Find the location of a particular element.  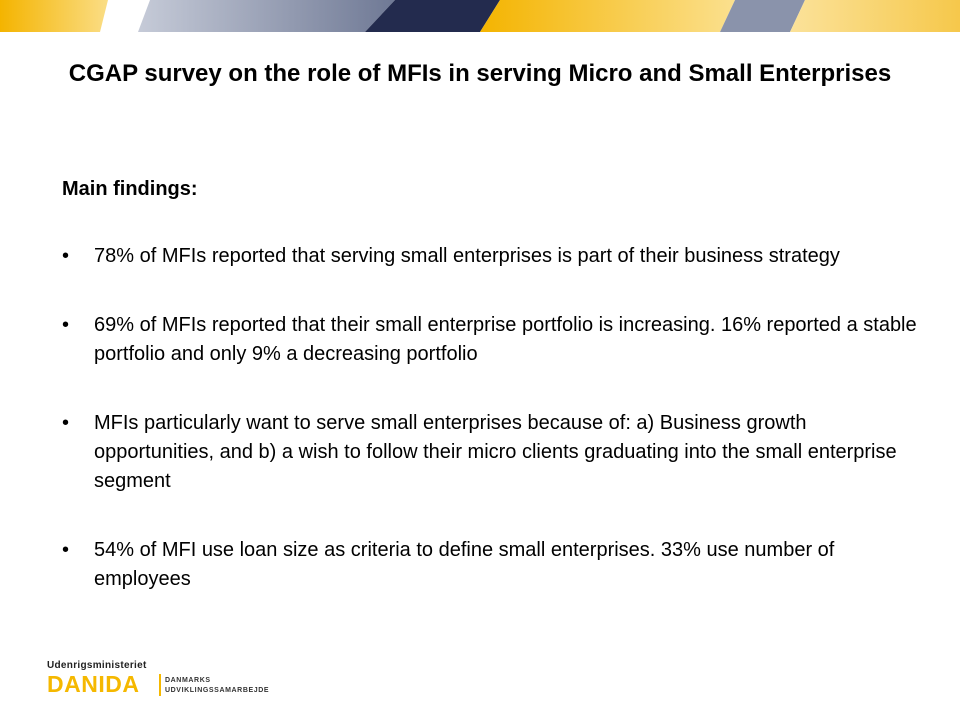

logo-divider is located at coordinates (160, 685).